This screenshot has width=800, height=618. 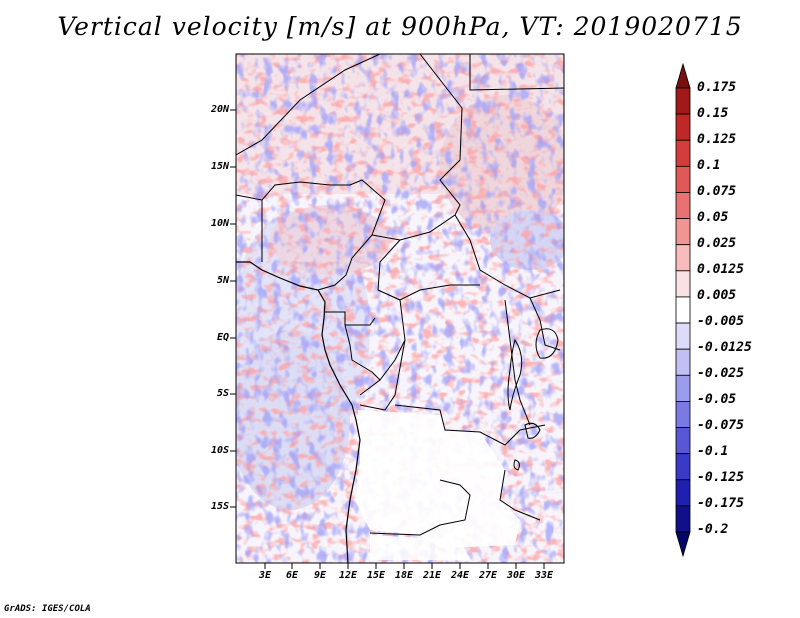 I want to click on lat-label: 20N, so click(x=219, y=109).